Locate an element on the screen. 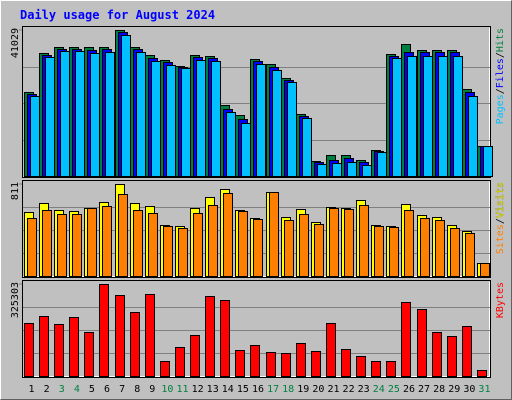 Image resolution: width=512 pixels, height=400 pixels. x-tick-label: 20 is located at coordinates (318, 389).